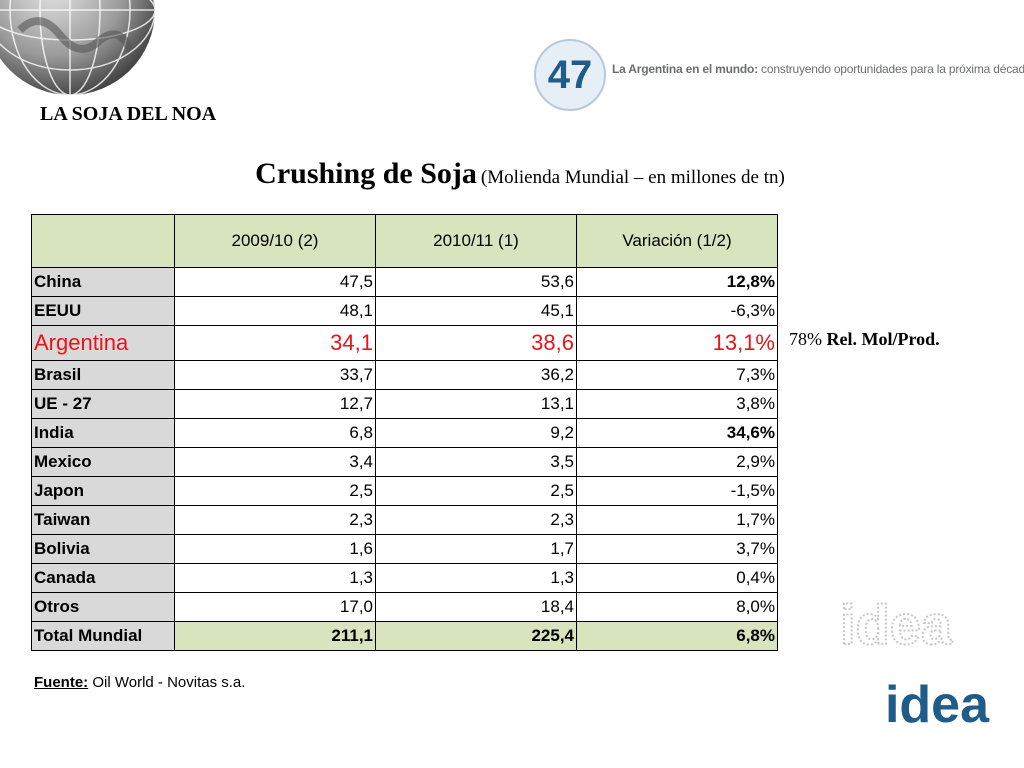 The height and width of the screenshot is (768, 1024). Describe the element at coordinates (275, 404) in the screenshot. I see `value-2009-cell: 12,7` at that location.